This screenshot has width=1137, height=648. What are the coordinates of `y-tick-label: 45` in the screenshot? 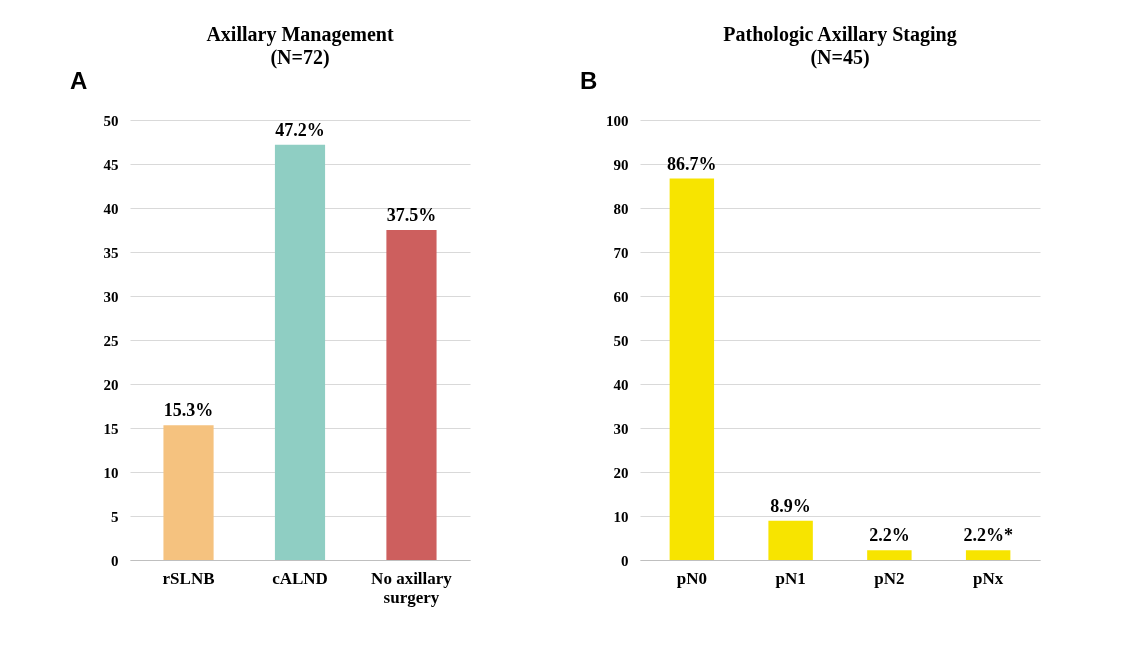 It's located at (111, 164).